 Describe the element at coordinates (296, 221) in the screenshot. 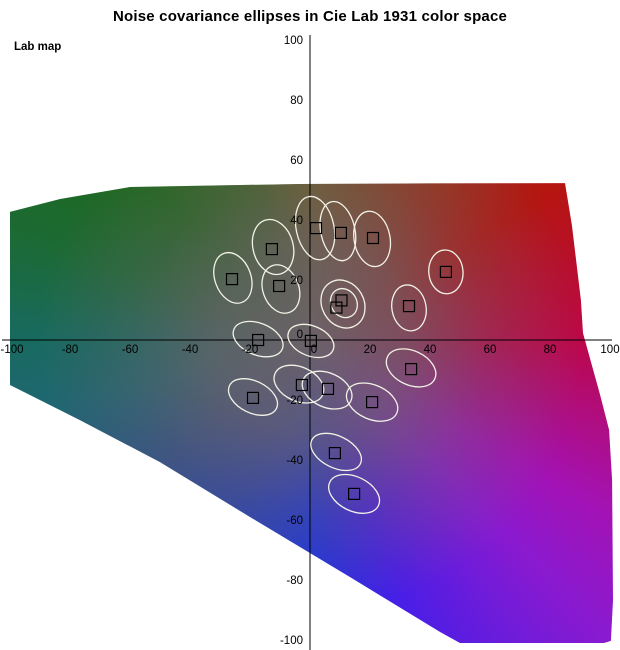

I see `y-tick-label: 40` at that location.